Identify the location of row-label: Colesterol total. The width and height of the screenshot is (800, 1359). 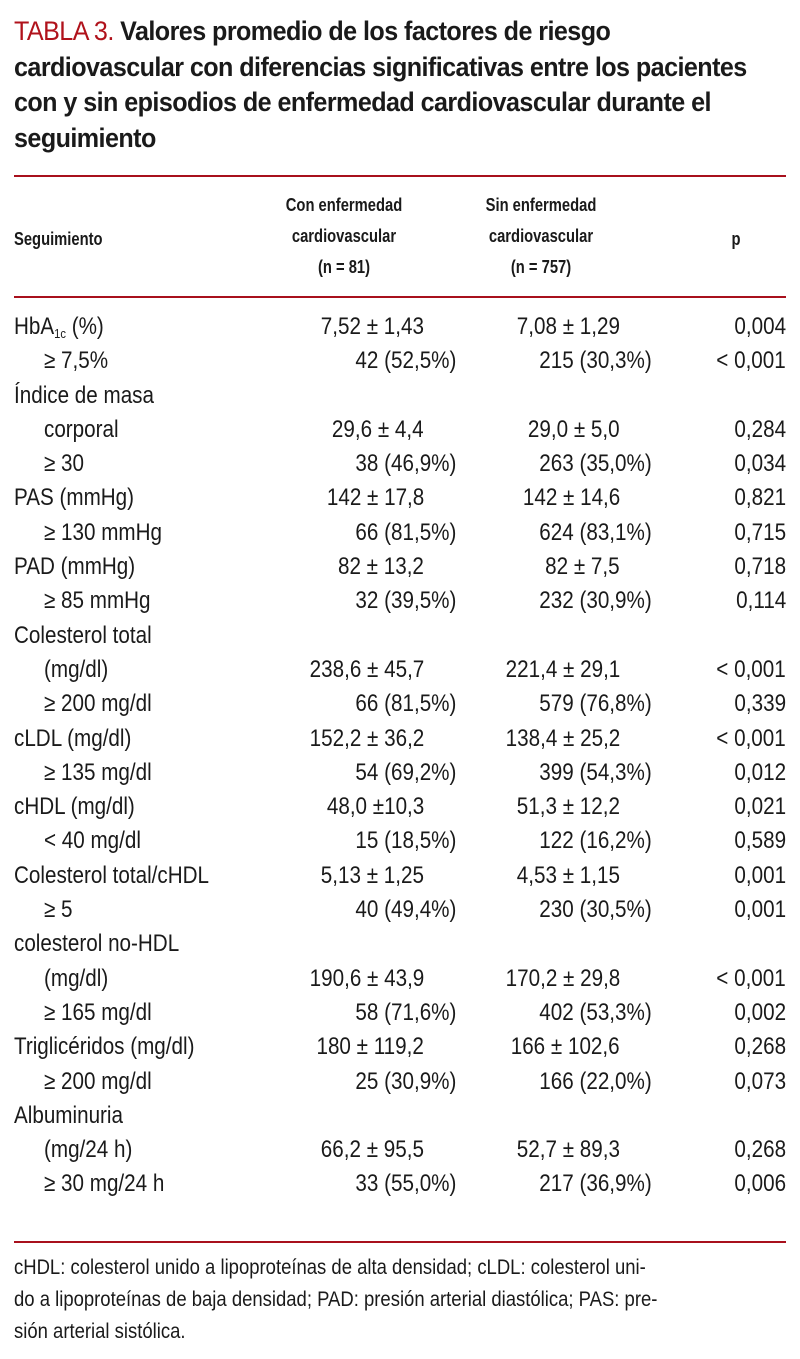
(83, 636).